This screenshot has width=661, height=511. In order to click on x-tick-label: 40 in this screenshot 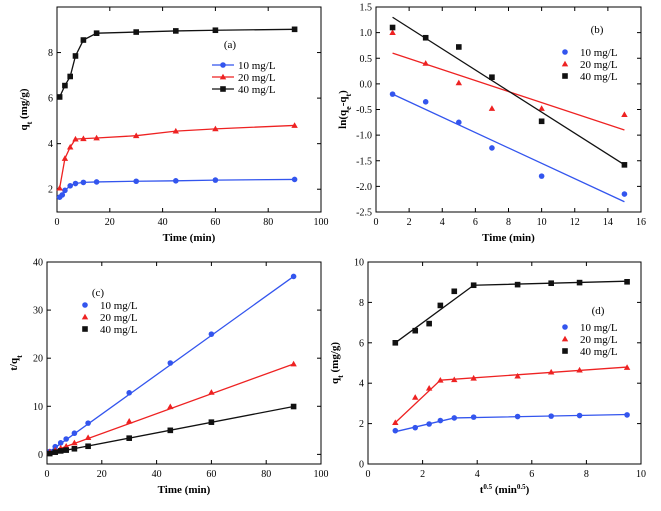, I will do `click(157, 474)`.